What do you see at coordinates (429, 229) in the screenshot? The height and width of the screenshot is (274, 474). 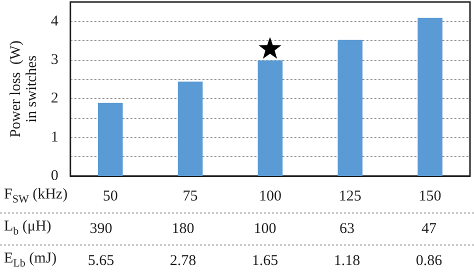 I see `text: 47` at bounding box center [429, 229].